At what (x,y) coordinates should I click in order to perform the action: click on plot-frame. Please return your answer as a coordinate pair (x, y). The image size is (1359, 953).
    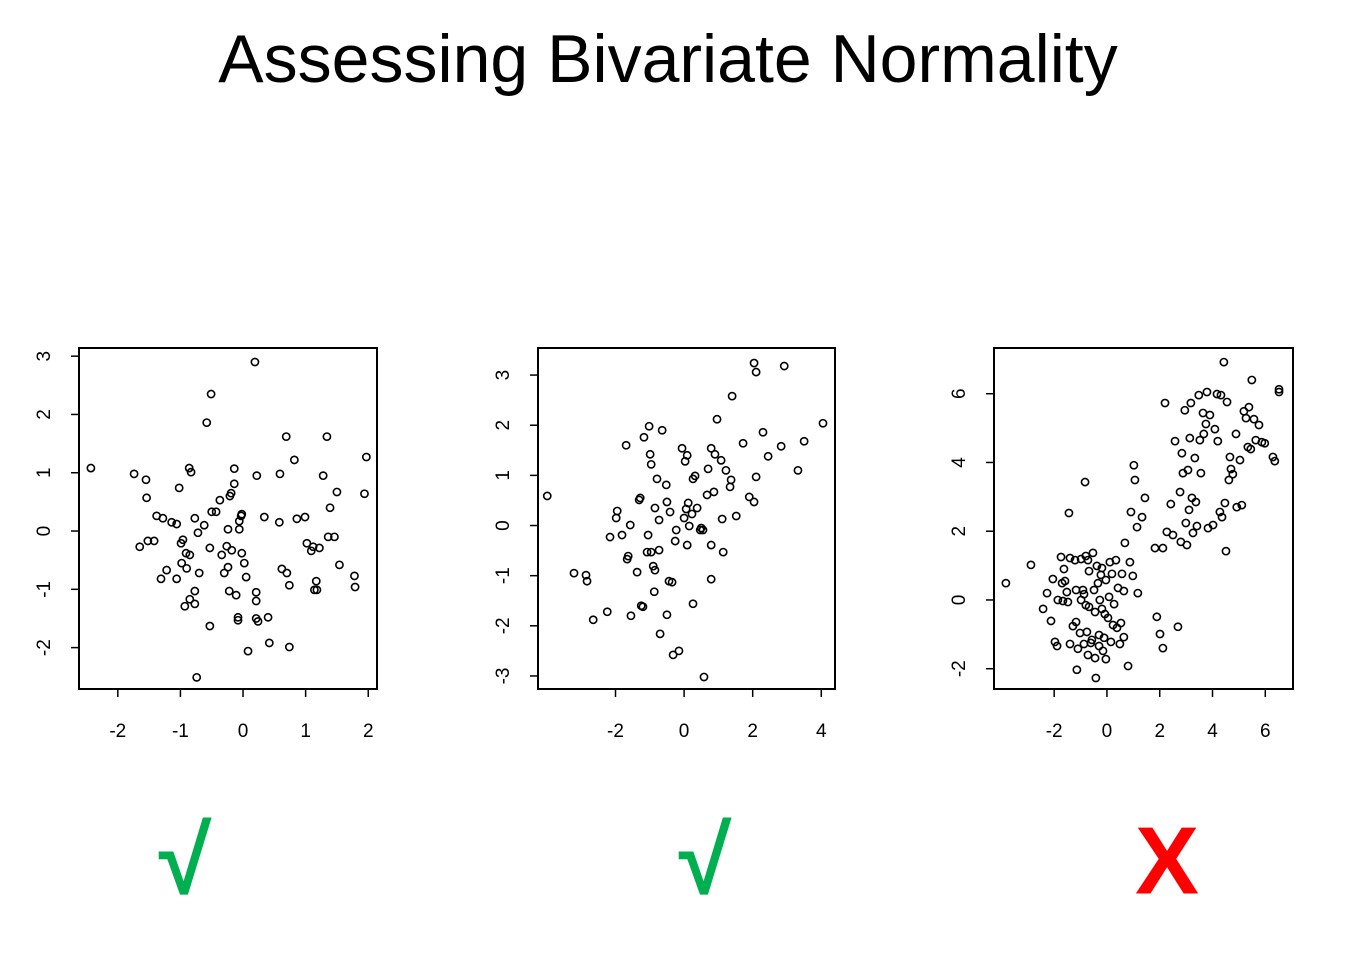
    Looking at the image, I should click on (686, 518).